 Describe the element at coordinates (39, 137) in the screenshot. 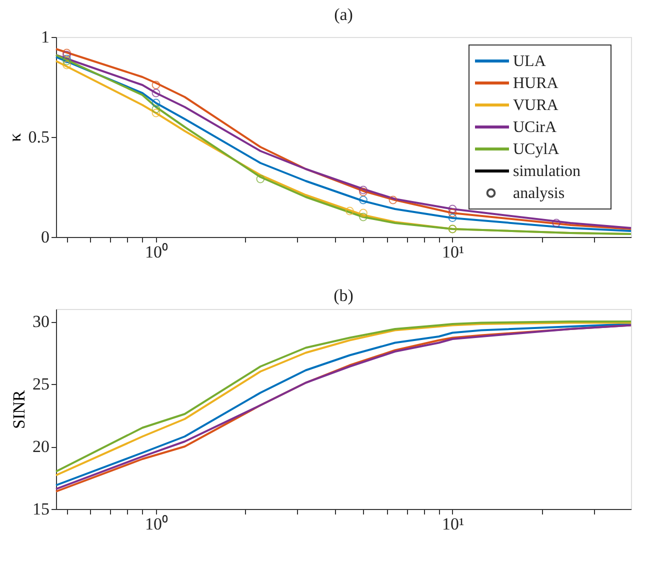

I see `y-tick-label: 0.5` at that location.